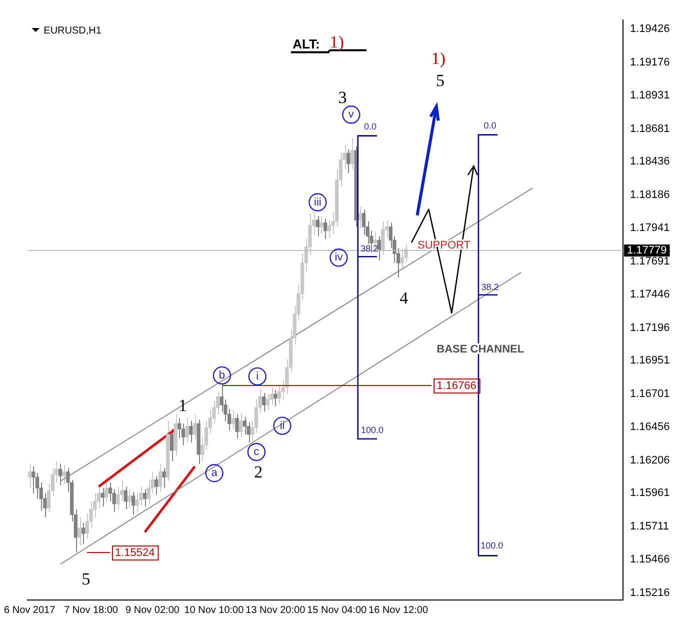  Describe the element at coordinates (306, 44) in the screenshot. I see `annotation: ALT:` at that location.